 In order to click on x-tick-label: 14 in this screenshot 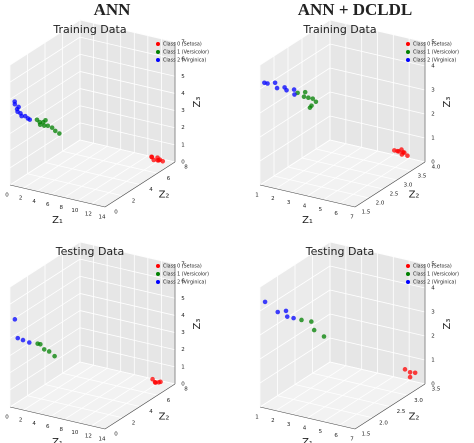, I will do `click(102, 440)`.